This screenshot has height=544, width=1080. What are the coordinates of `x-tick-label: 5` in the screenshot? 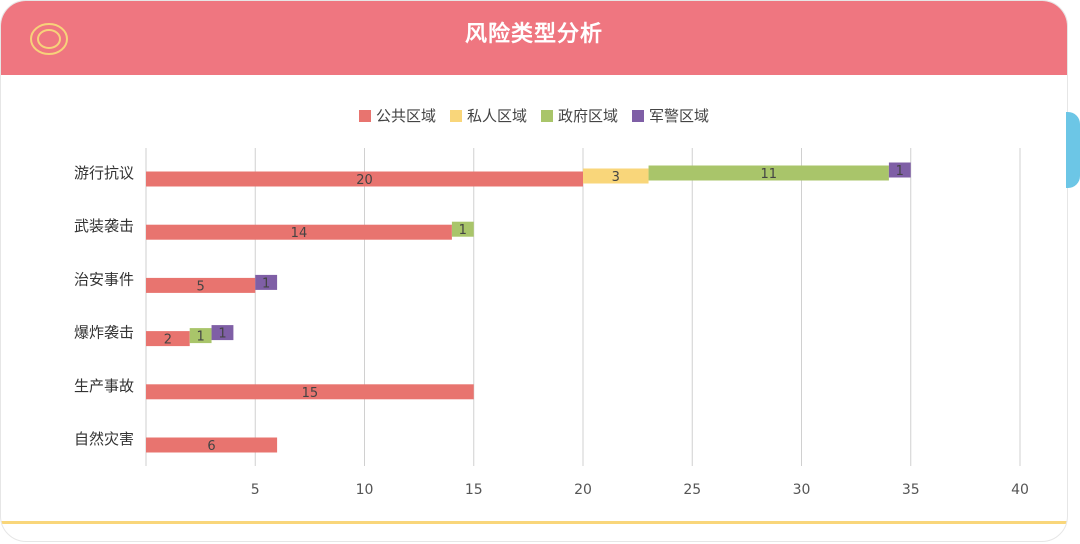 It's located at (255, 490).